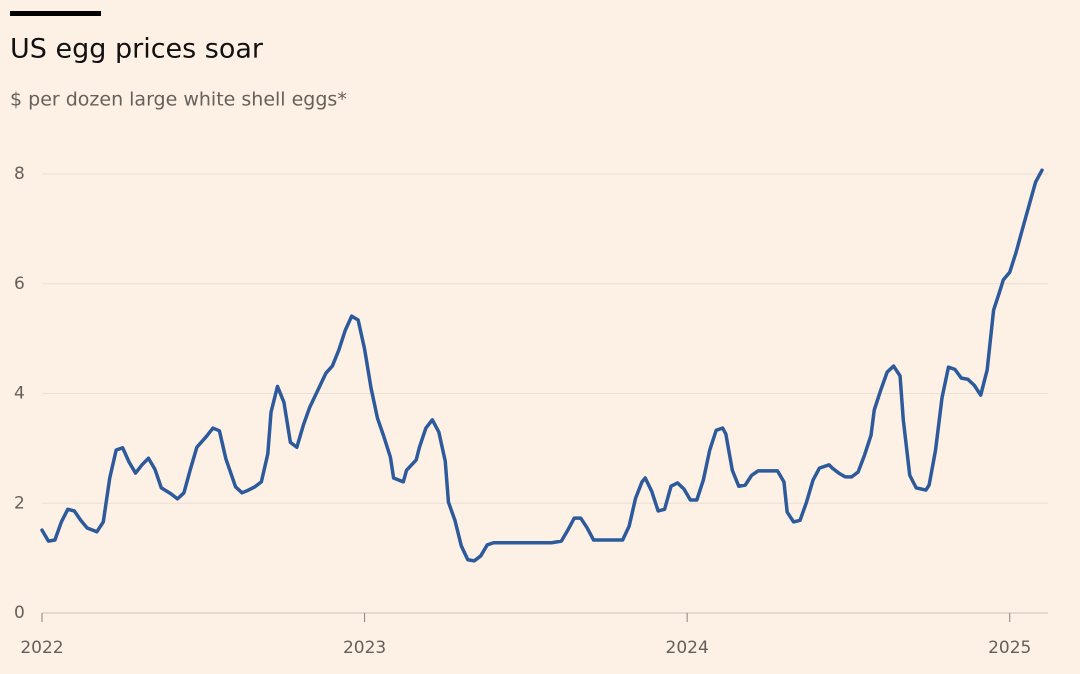  I want to click on chart-title: US egg prices soar, so click(137, 49).